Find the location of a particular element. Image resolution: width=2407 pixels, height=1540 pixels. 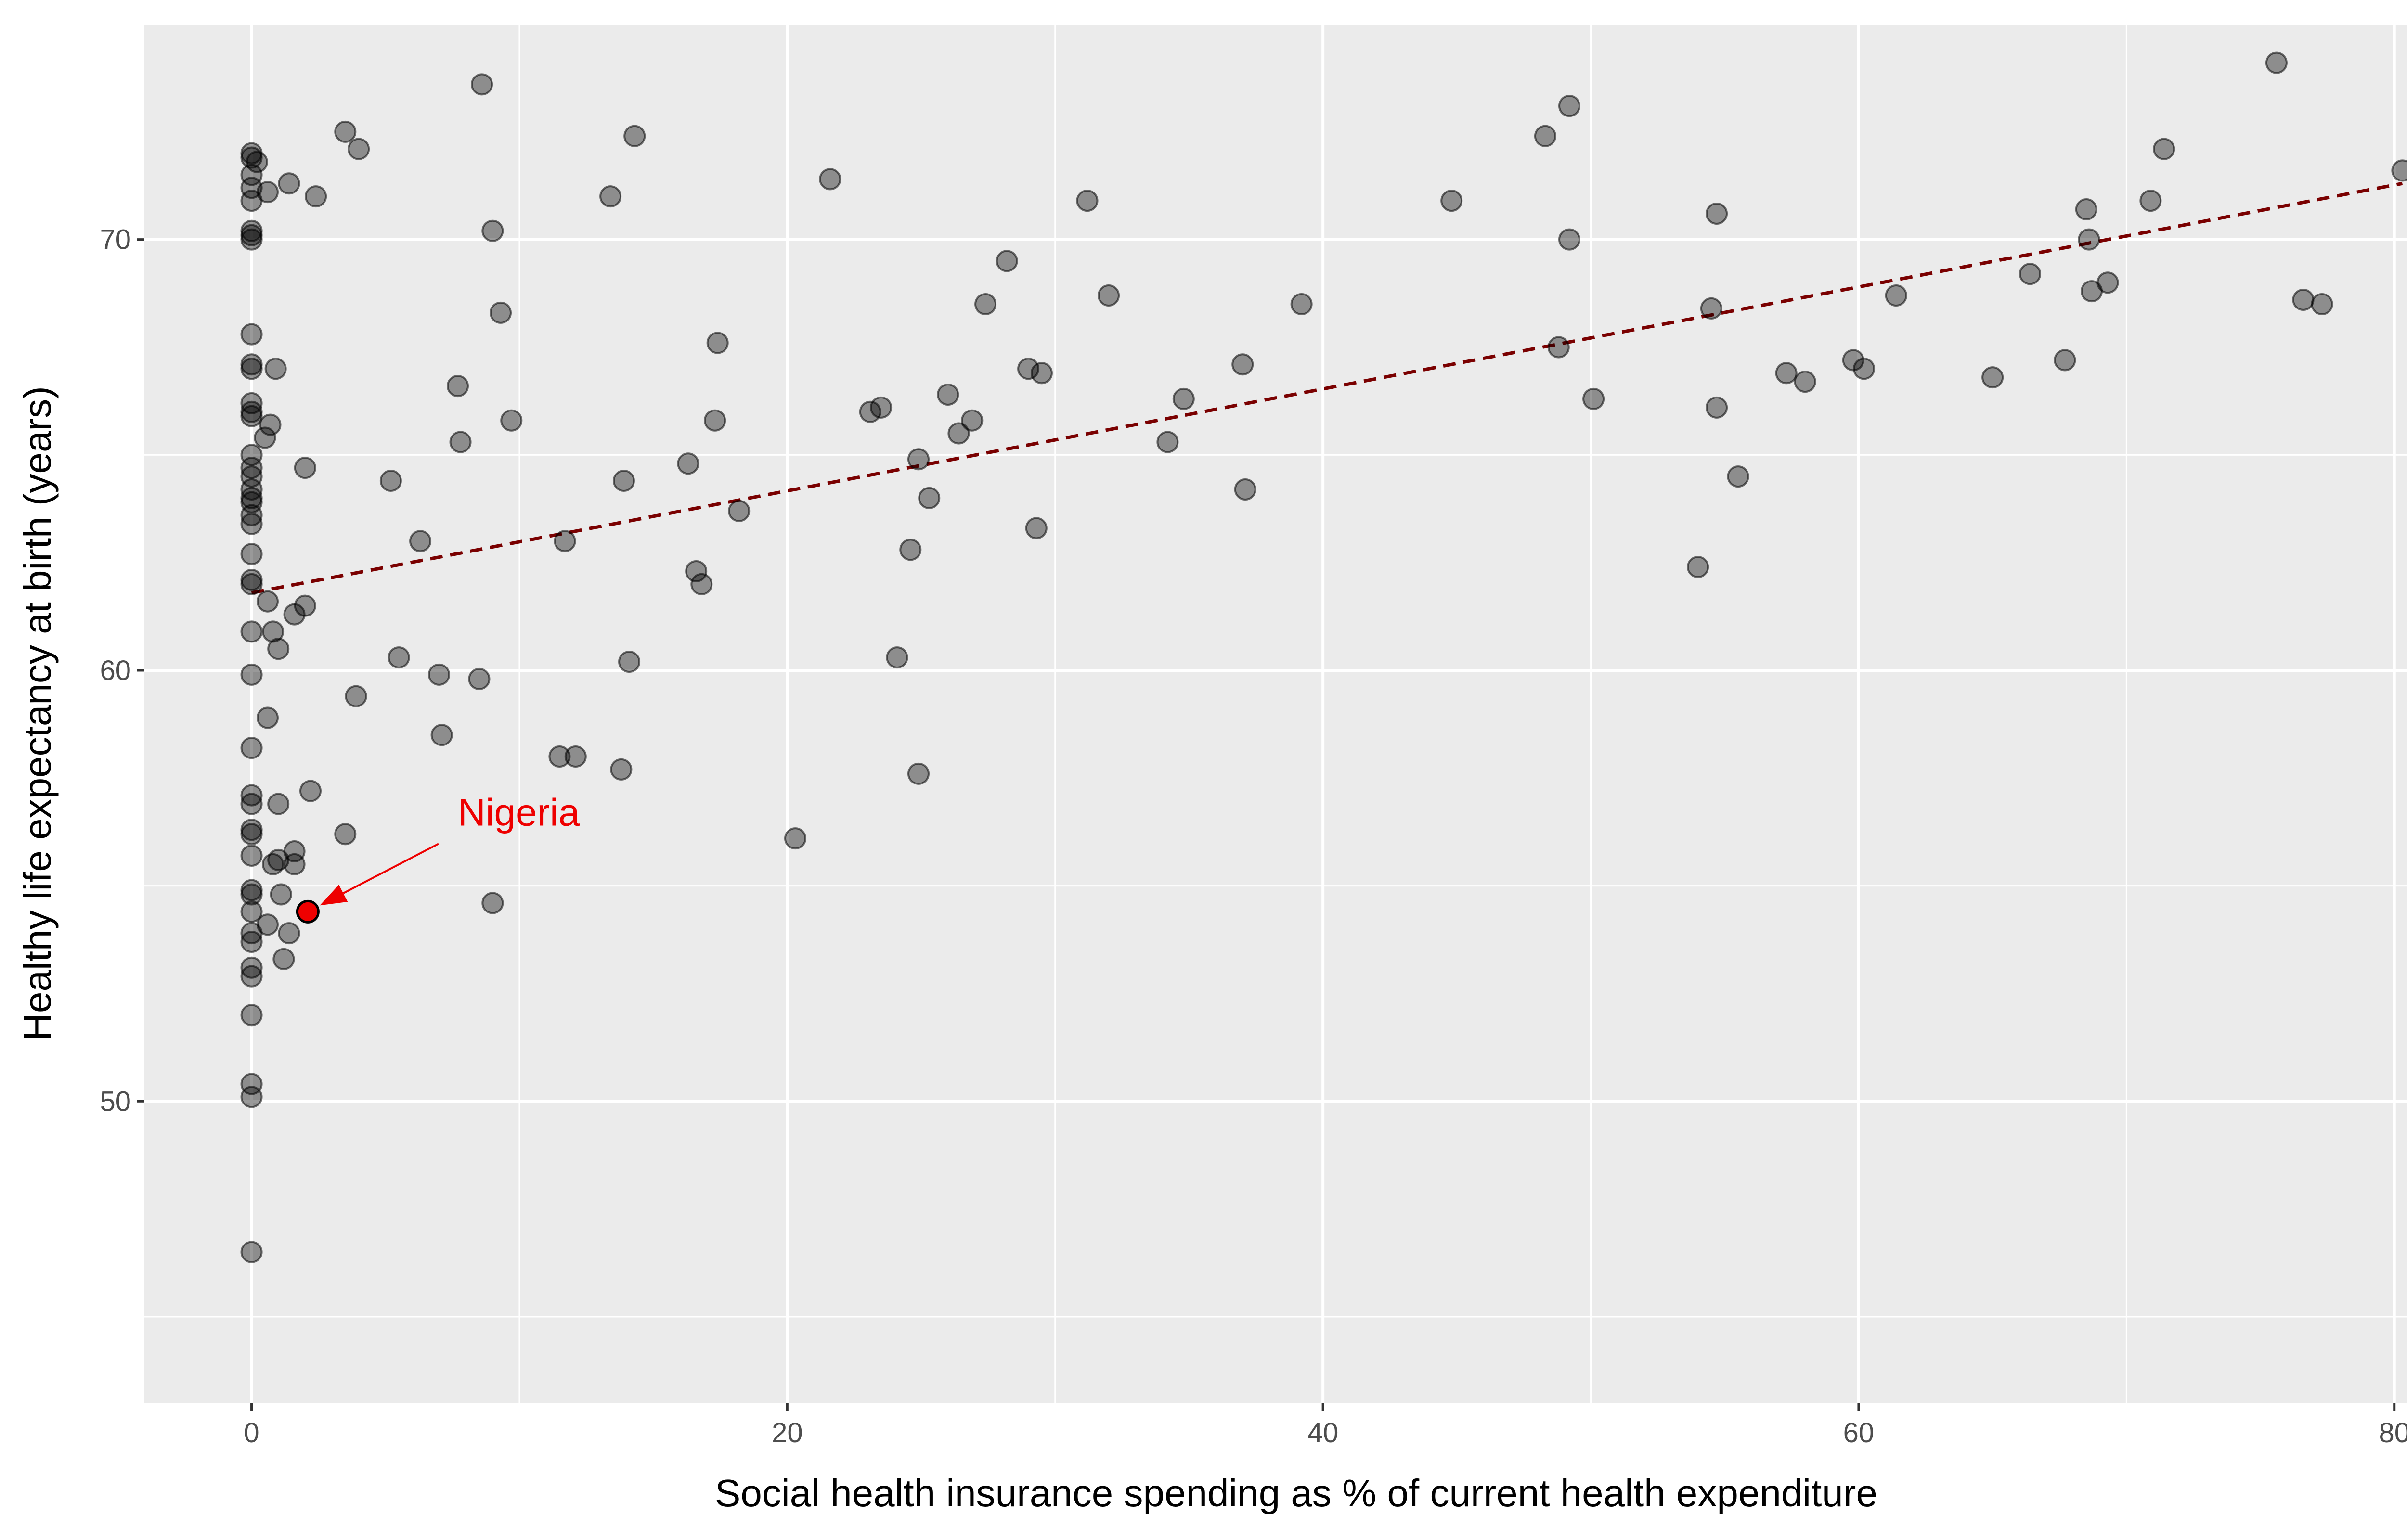

y-tick-label: 60 is located at coordinates (115, 670).